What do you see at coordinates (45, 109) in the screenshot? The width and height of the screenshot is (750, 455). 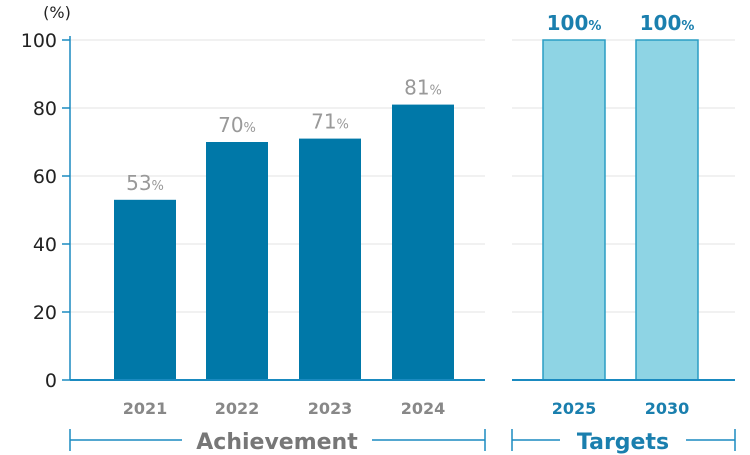 I see `y-tick-label: 80` at bounding box center [45, 109].